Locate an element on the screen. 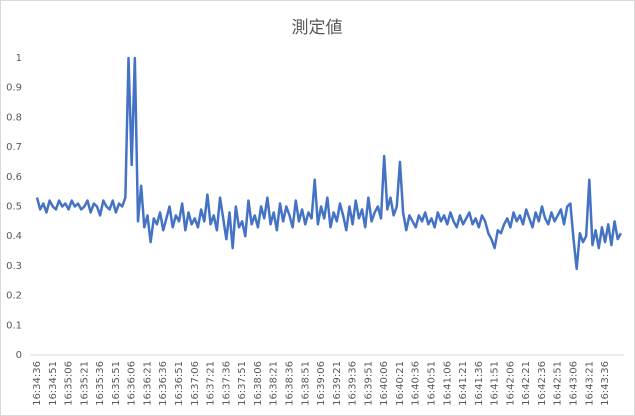 The width and height of the screenshot is (635, 416). y-tick-label: 1 is located at coordinates (19, 58).